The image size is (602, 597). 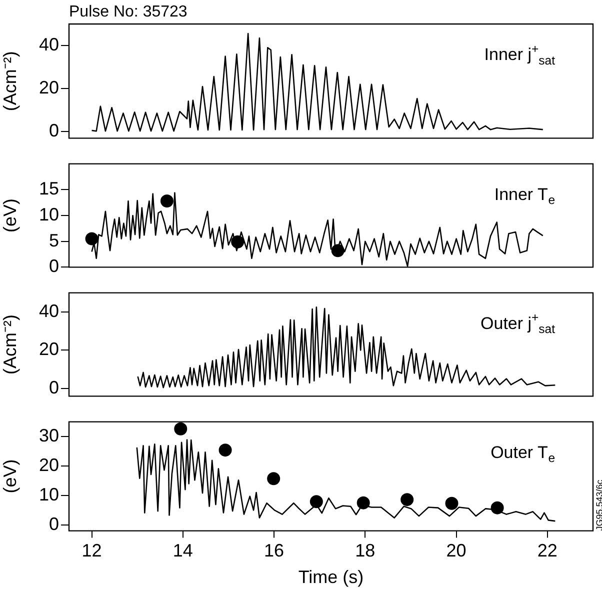 What do you see at coordinates (518, 323) in the screenshot?
I see `annotation: Outer j+sat` at bounding box center [518, 323].